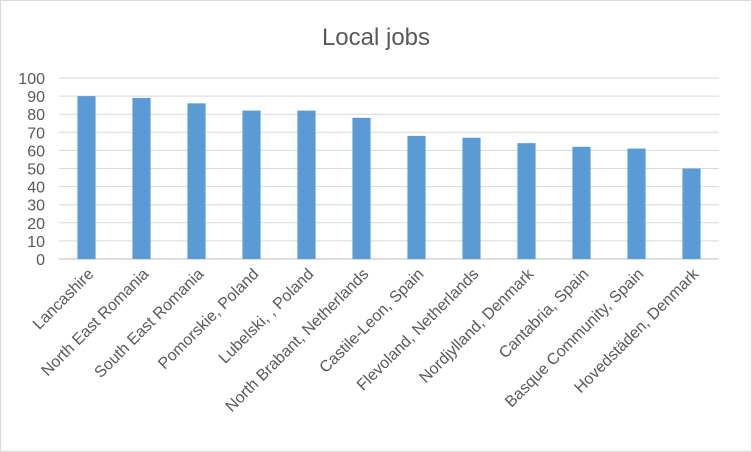 This screenshot has width=752, height=452. Describe the element at coordinates (372, 321) in the screenshot. I see `x-category-label: Castile-Leon, Spain` at that location.